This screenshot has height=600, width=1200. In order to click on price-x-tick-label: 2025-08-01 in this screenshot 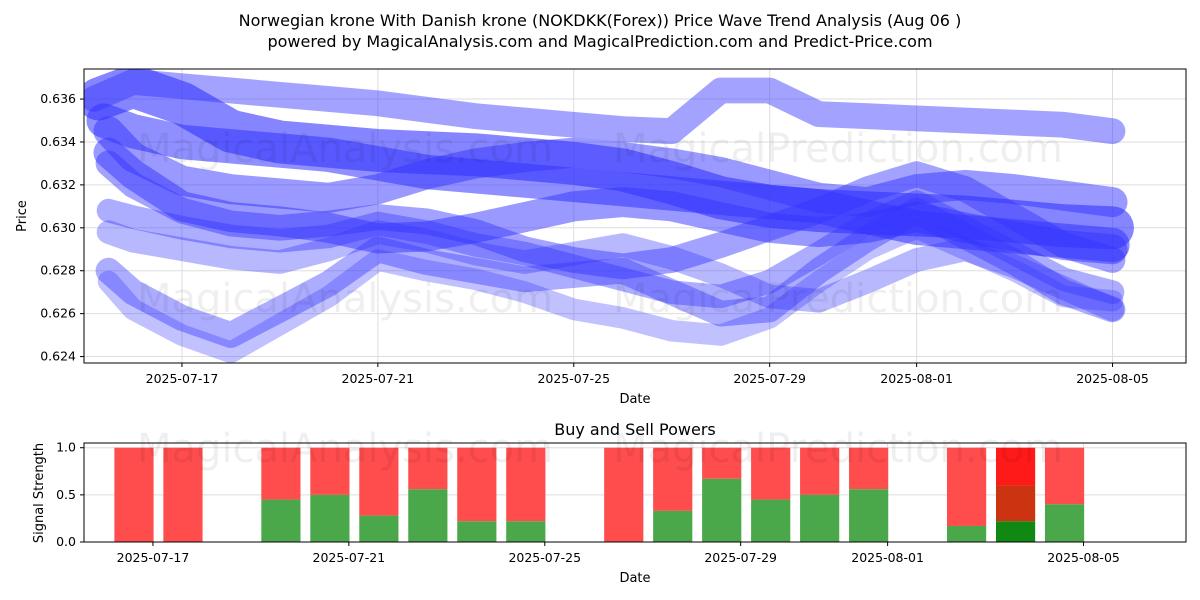, I will do `click(916, 378)`.